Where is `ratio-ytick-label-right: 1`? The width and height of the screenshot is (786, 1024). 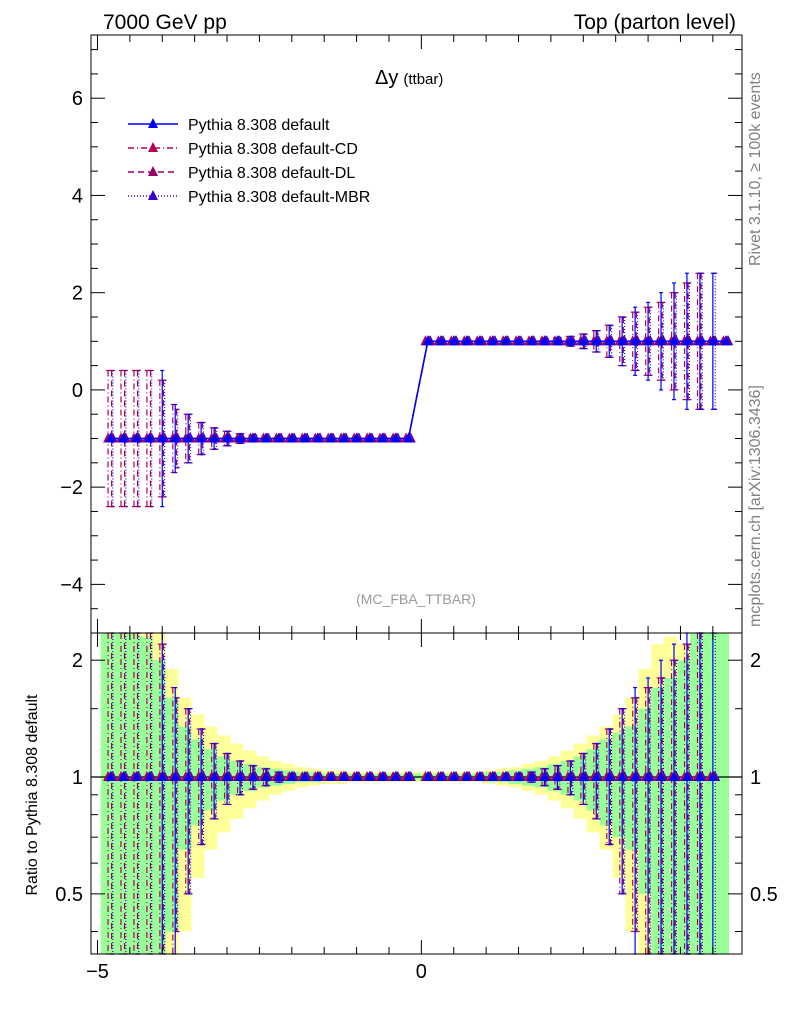 ratio-ytick-label-right: 1 is located at coordinates (755, 778).